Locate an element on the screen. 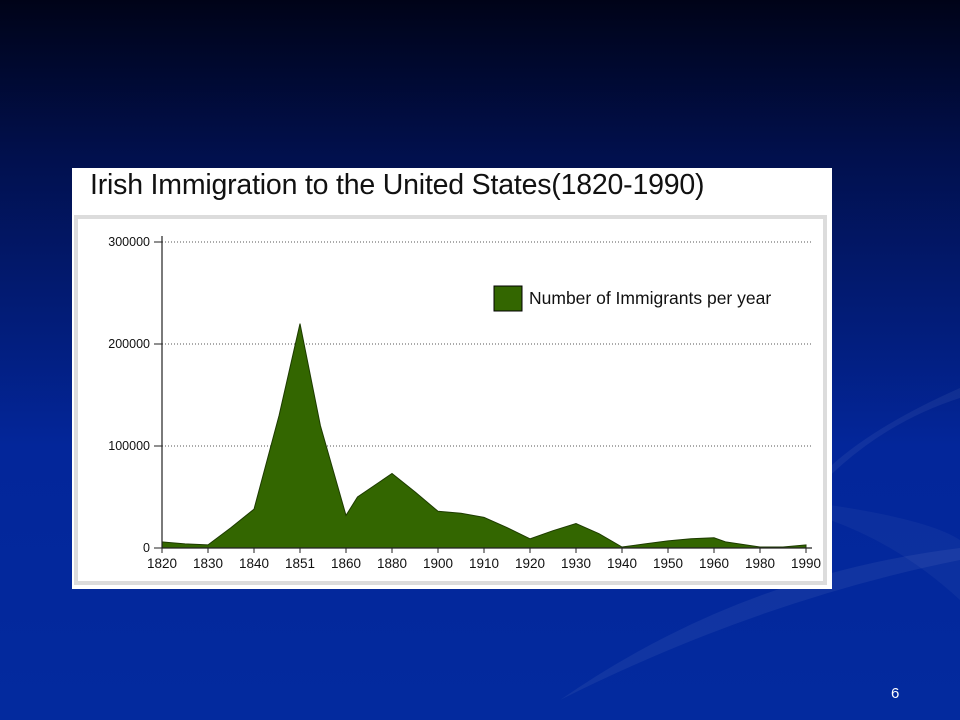 The width and height of the screenshot is (960, 720). x-tick-label: 1930 is located at coordinates (576, 563).